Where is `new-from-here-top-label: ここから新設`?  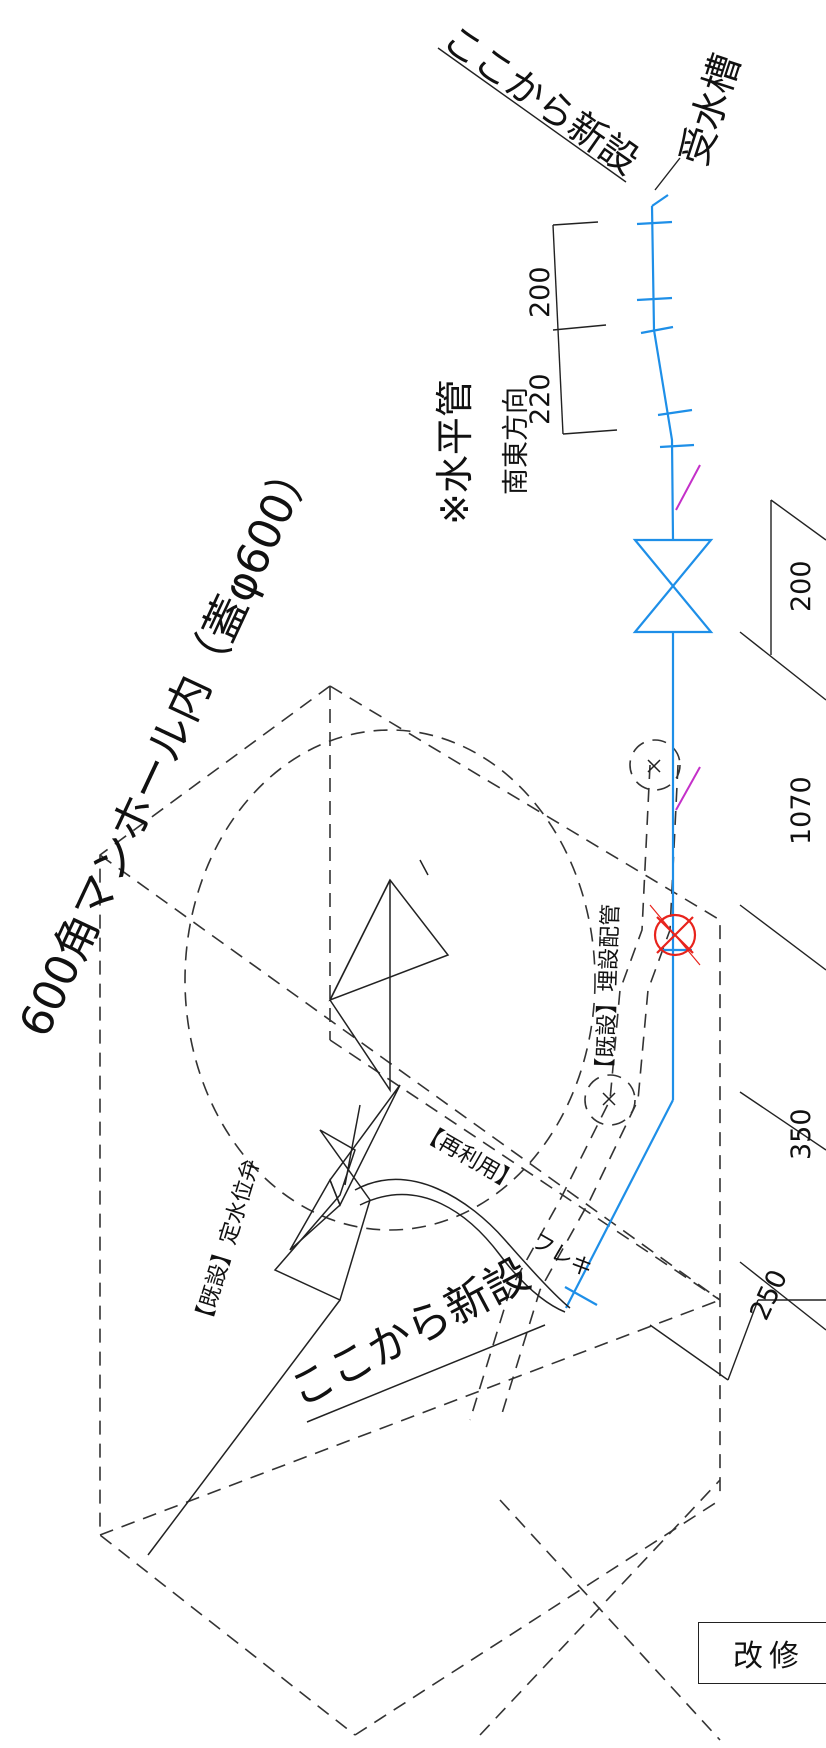 new-from-here-top-label: ここから新設 is located at coordinates (541, 99).